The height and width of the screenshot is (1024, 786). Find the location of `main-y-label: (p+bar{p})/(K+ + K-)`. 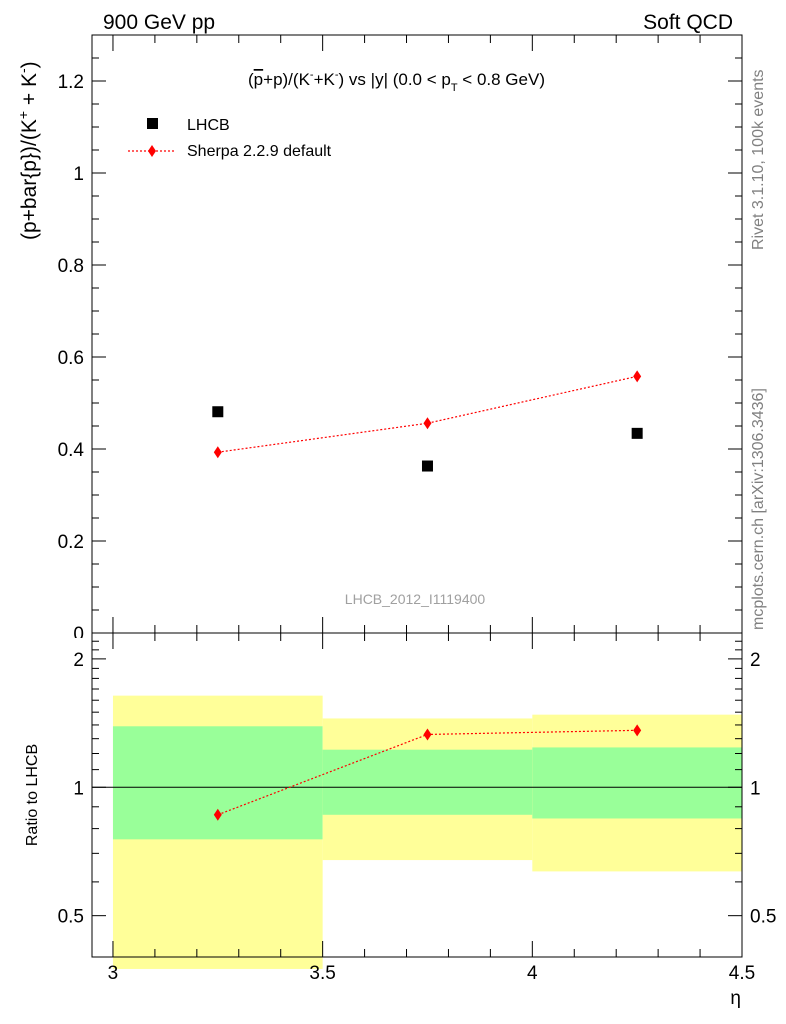

main-y-label: (p+bar{p})/(K+ + K-) is located at coordinates (28, 150).